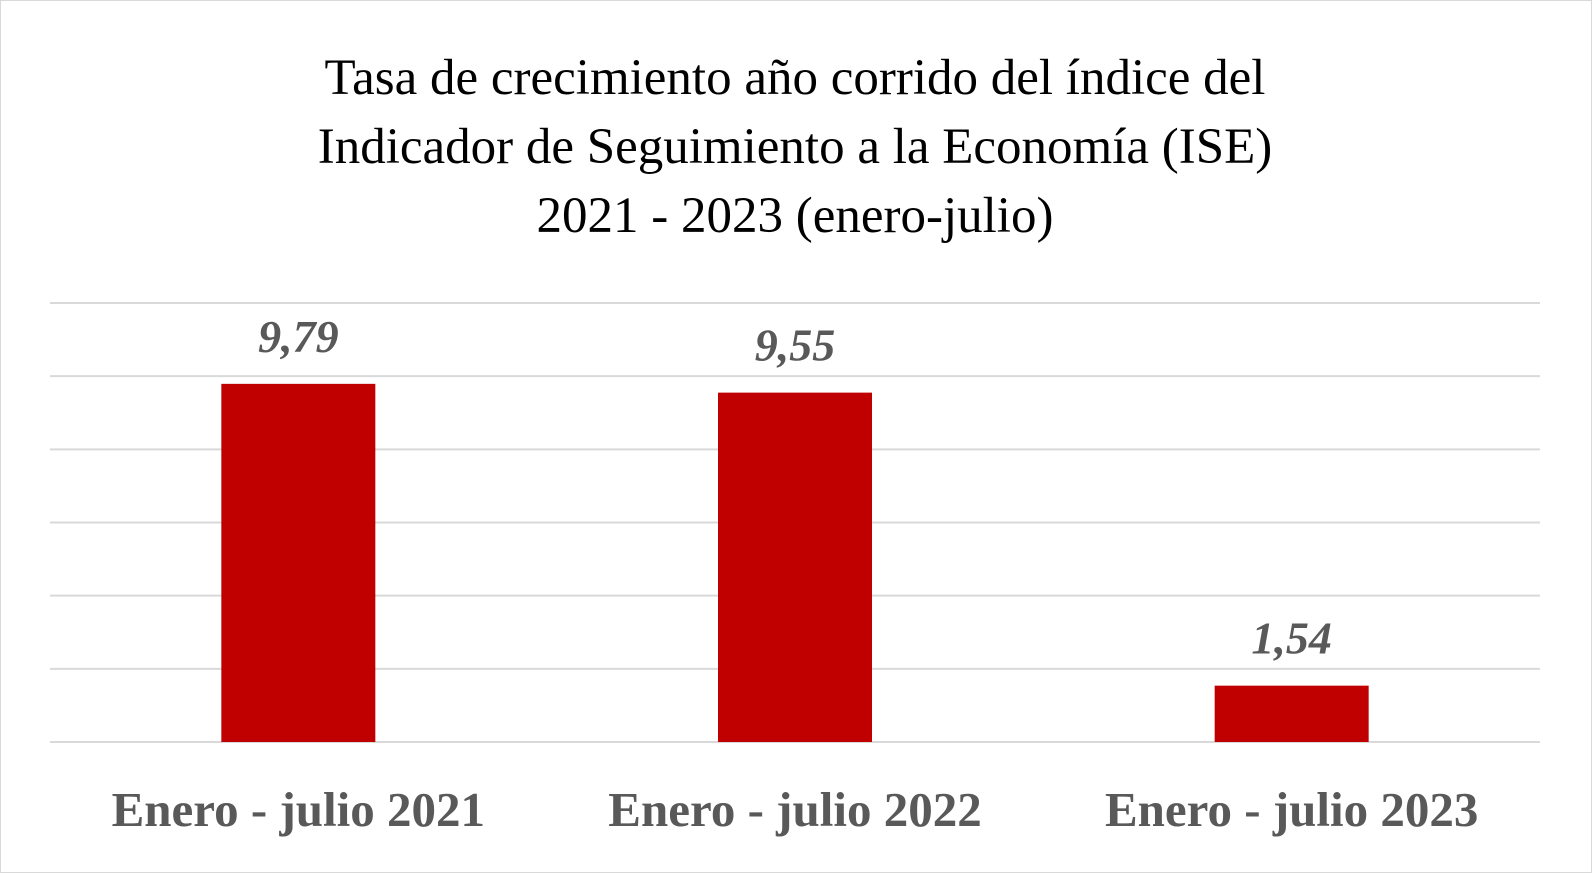 Image resolution: width=1592 pixels, height=873 pixels. I want to click on category-label: Enero - julio 2021, so click(298, 809).